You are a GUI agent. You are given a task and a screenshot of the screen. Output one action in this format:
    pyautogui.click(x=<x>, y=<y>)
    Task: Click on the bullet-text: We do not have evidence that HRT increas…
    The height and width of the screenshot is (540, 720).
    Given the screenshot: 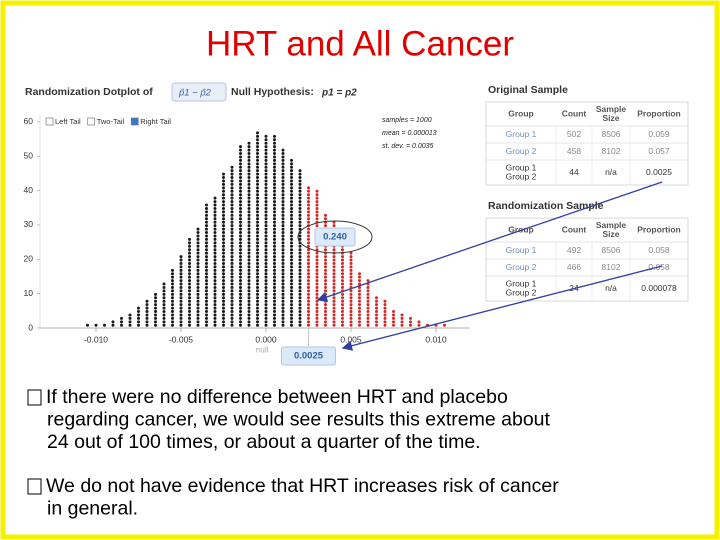 What is the action you would take?
    pyautogui.click(x=302, y=486)
    